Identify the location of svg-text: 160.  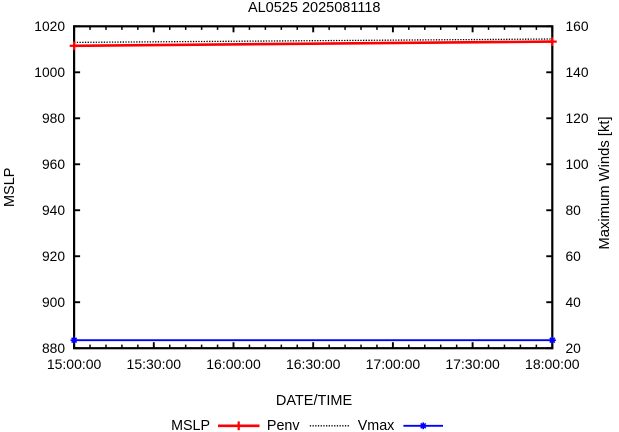
(577, 26).